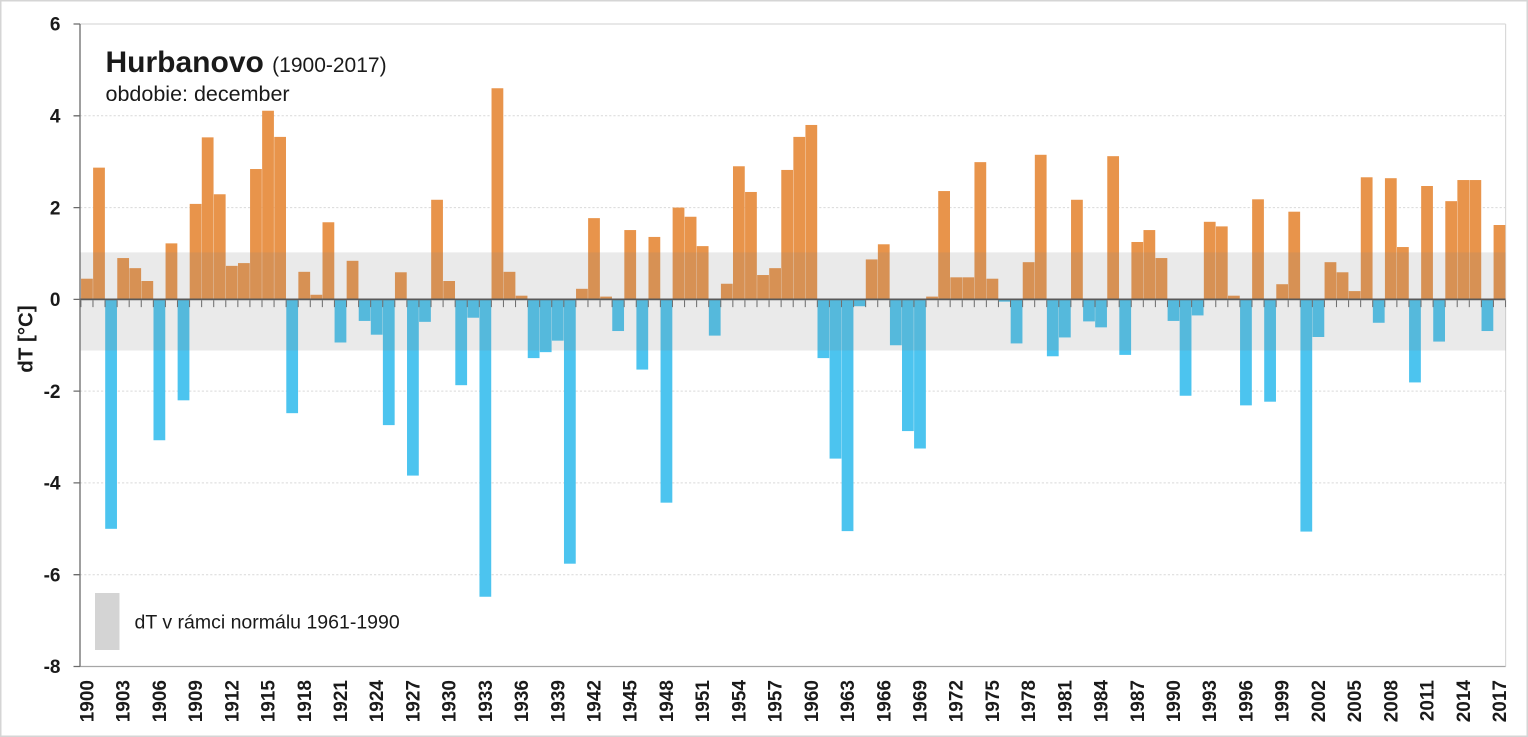 This screenshot has height=737, width=1528. I want to click on svg-text: 1963, so click(848, 701).